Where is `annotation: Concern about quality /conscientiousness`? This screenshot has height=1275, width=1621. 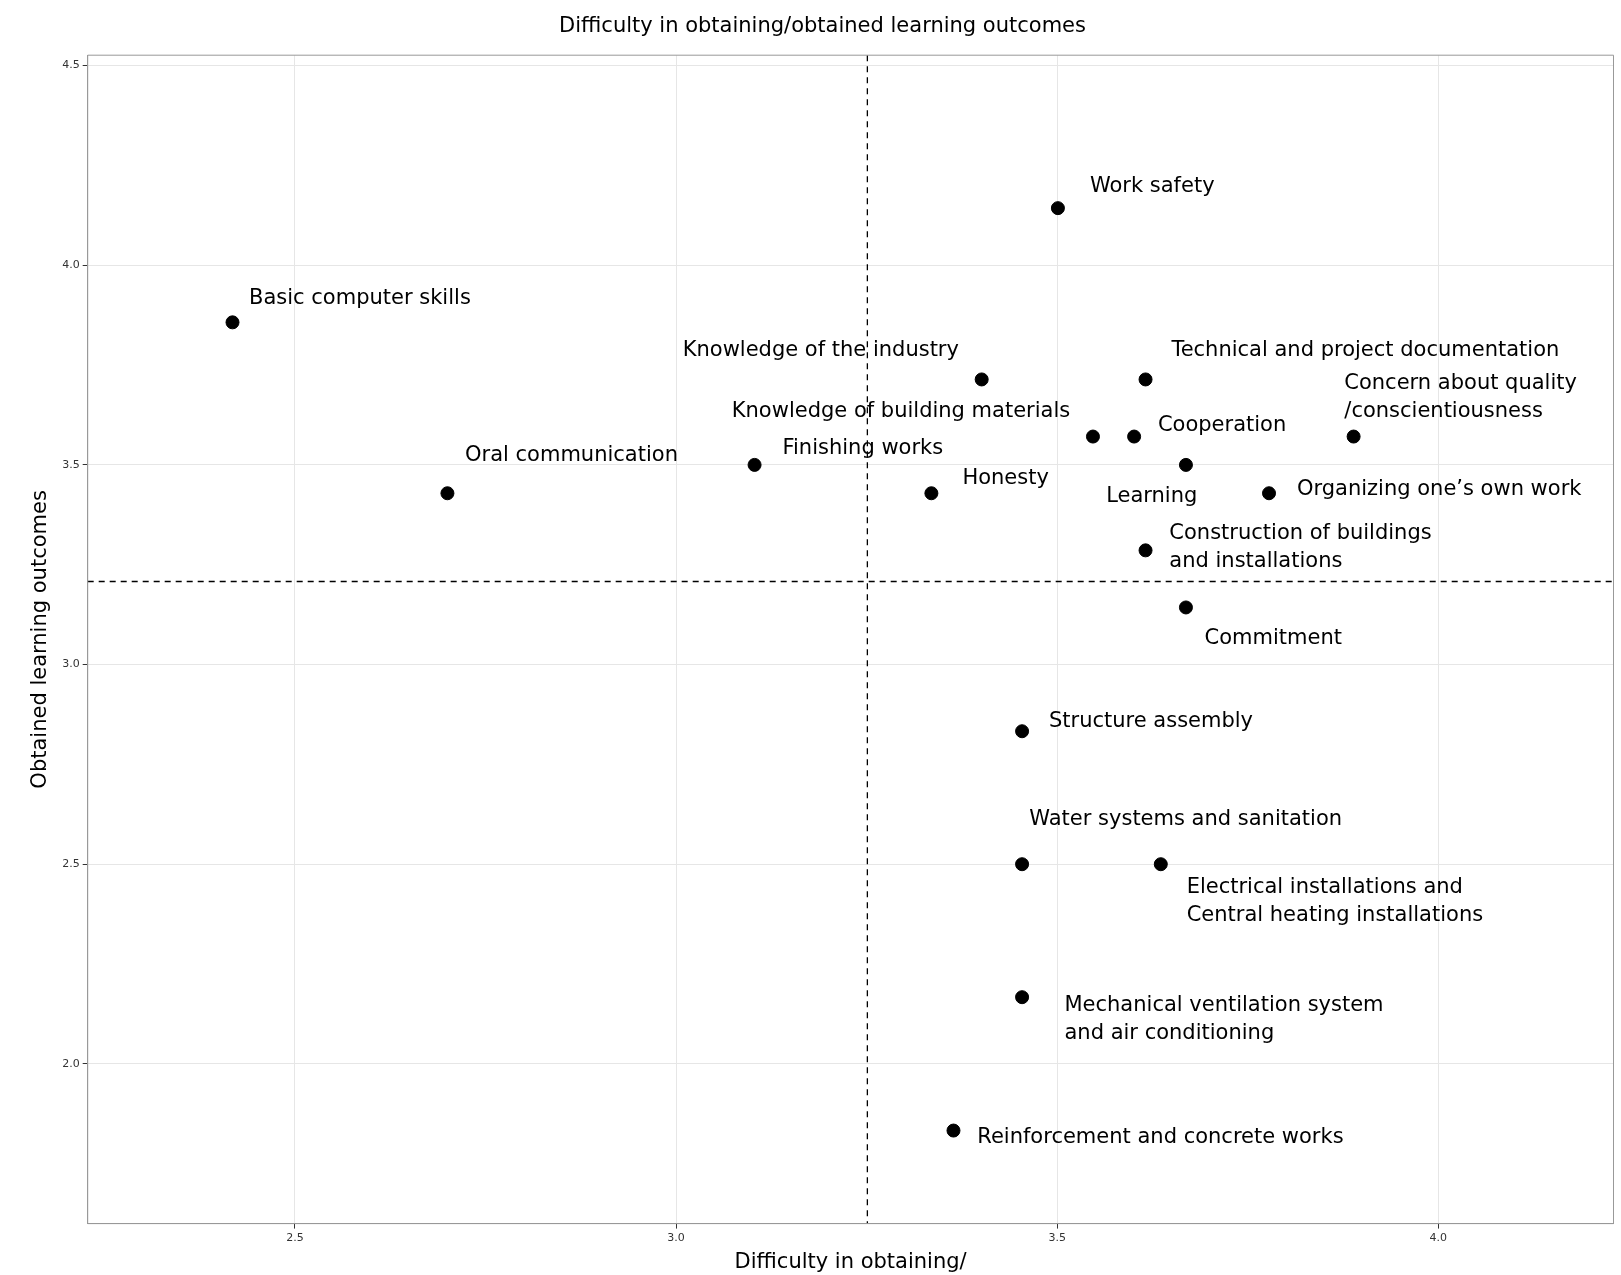 annotation: Concern about quality /conscientiousness is located at coordinates (1460, 396).